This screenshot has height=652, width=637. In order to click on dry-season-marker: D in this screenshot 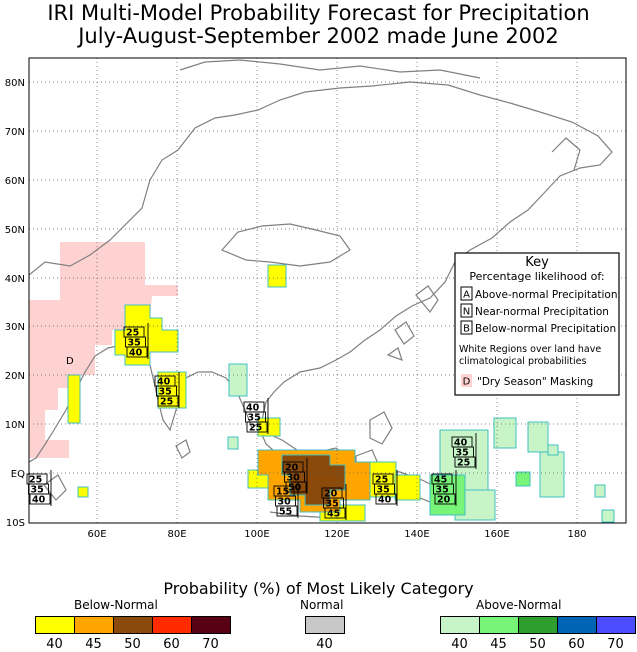, I will do `click(70, 361)`.